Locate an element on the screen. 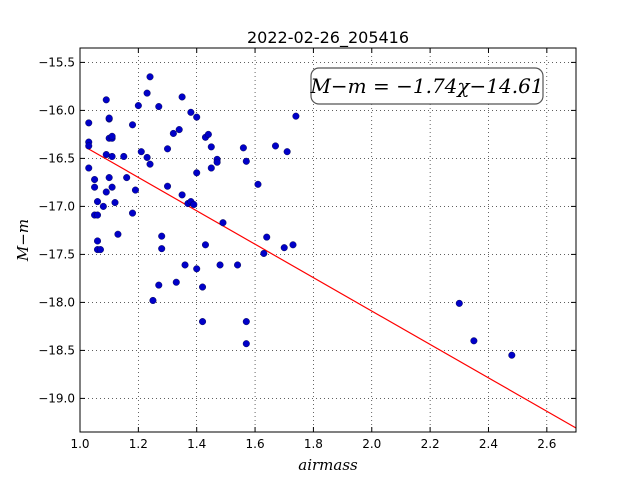 This screenshot has height=480, width=640. y-tick-label: −17.0 is located at coordinates (56, 206).